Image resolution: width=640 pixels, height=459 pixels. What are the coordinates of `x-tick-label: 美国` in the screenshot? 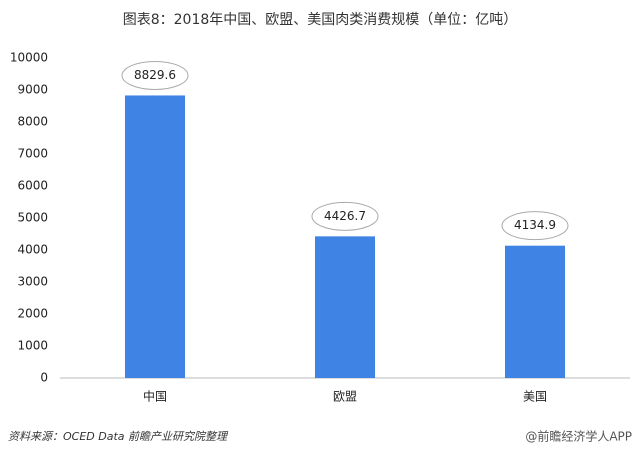 It's located at (535, 397).